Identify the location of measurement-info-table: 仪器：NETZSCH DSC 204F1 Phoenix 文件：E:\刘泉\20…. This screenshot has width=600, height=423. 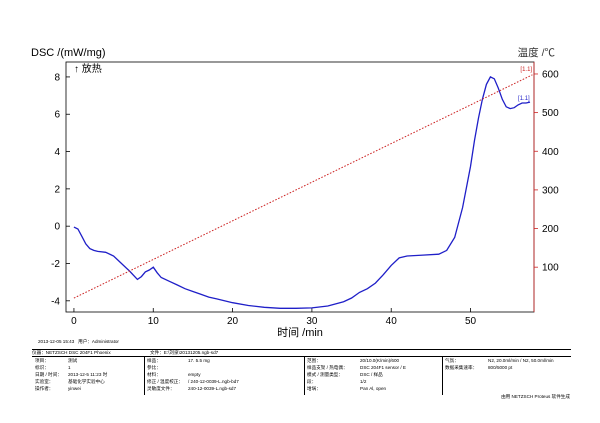
(301, 372).